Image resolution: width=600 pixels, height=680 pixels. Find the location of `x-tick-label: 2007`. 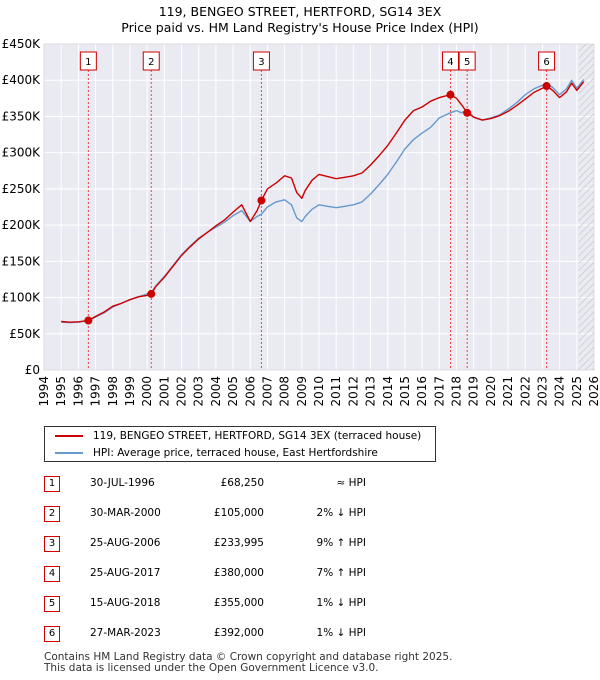

x-tick-label: 2007 is located at coordinates (267, 391).